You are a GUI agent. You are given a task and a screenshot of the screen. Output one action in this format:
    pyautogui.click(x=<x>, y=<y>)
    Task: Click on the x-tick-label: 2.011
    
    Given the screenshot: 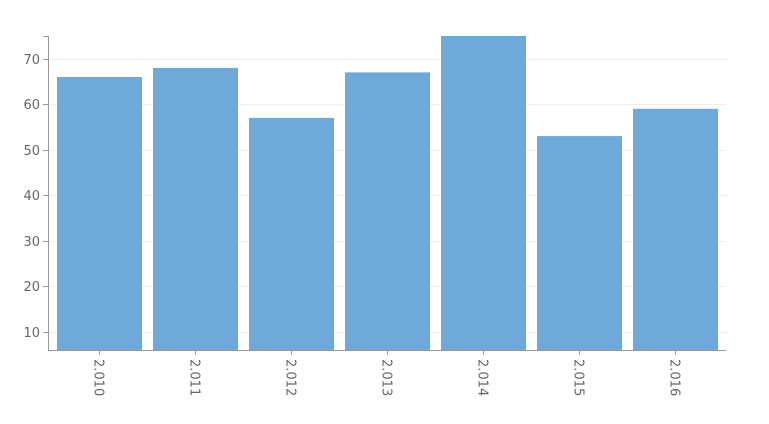 What is the action you would take?
    pyautogui.click(x=194, y=377)
    